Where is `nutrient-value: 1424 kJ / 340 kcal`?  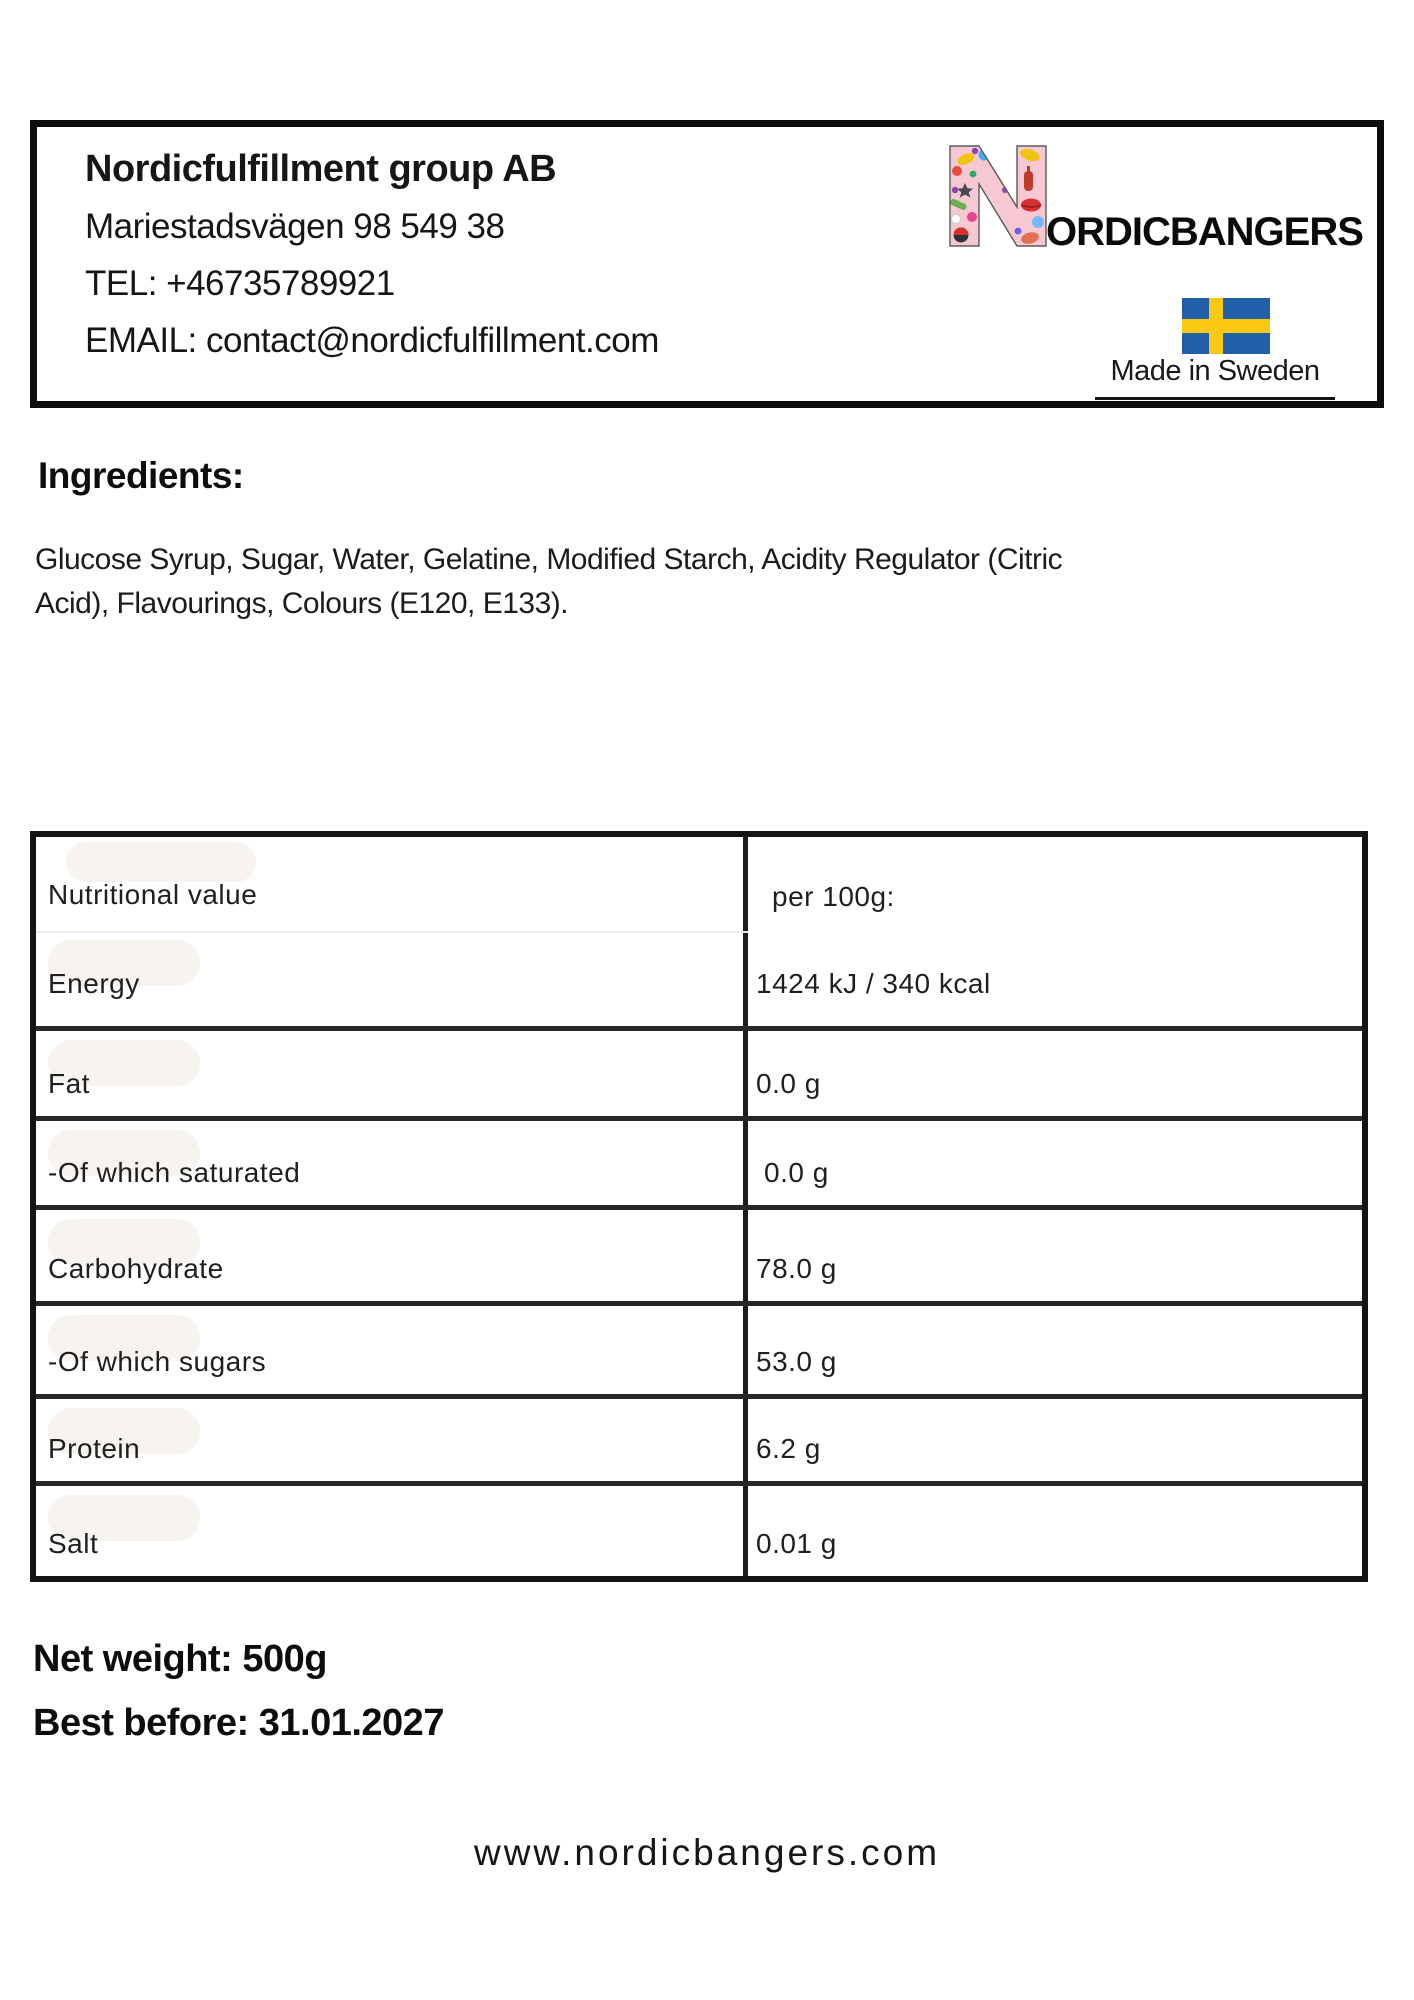
nutrient-value: 1424 kJ / 340 kcal is located at coordinates (873, 983).